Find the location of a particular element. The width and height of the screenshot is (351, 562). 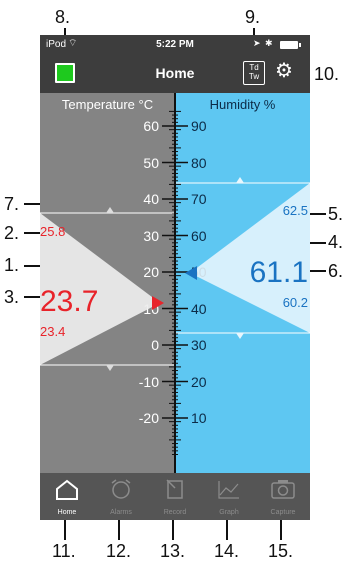

temp-tick-label: 50 is located at coordinates (151, 162).